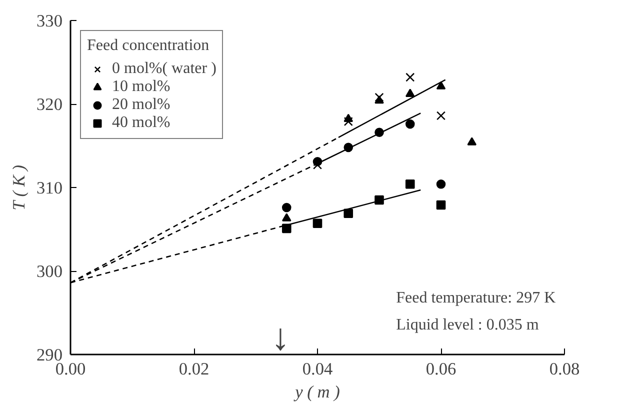  Describe the element at coordinates (141, 123) in the screenshot. I see `legend-label: 40 mol%` at that location.